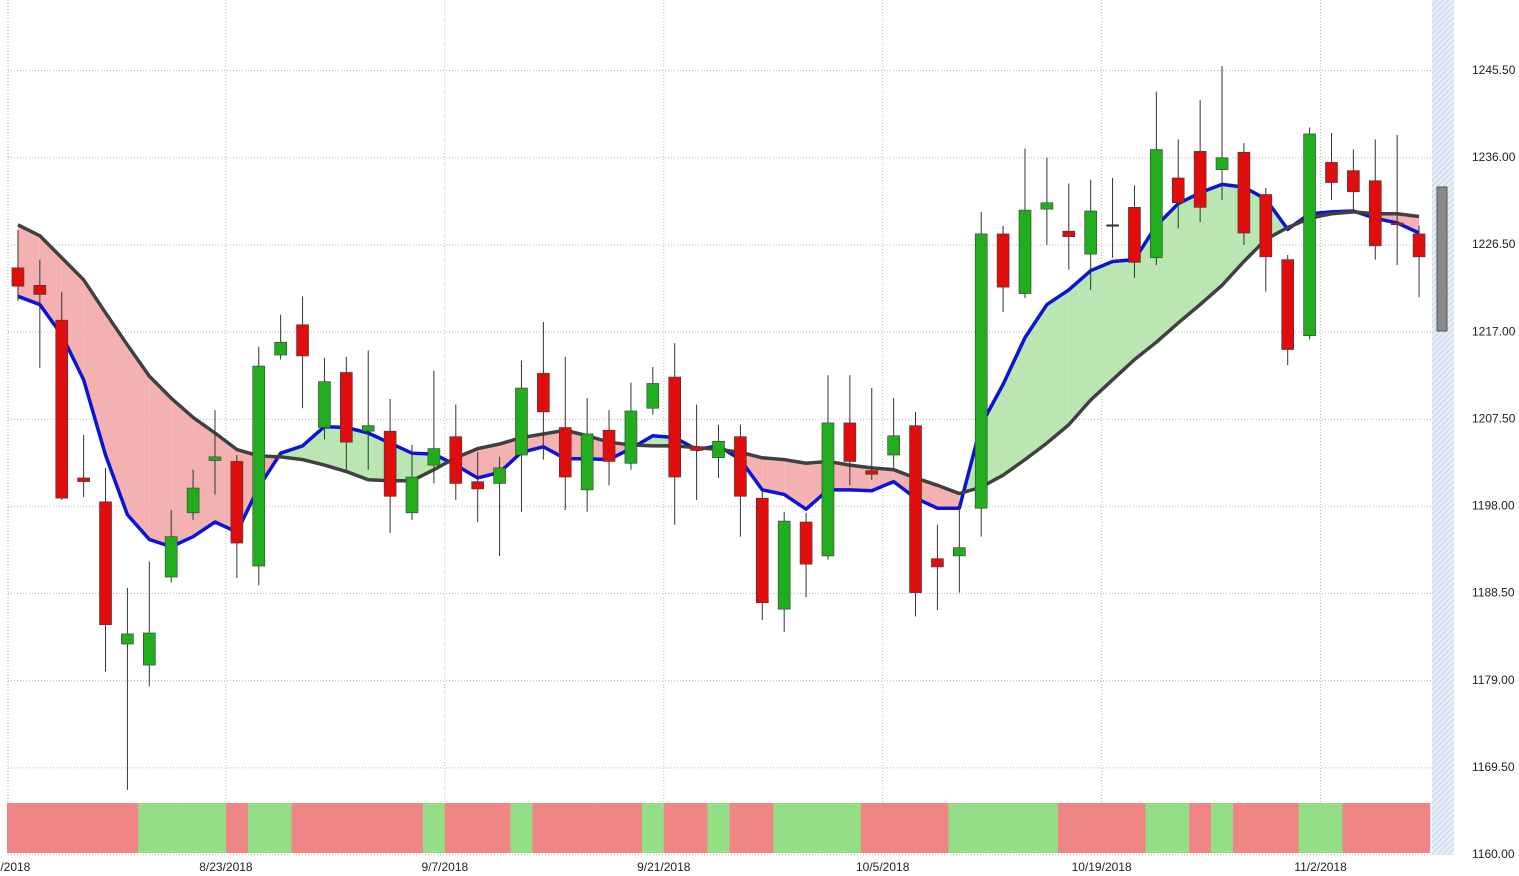 The height and width of the screenshot is (876, 1519). I want to click on x-tick-label: 9/21/2018, so click(664, 867).